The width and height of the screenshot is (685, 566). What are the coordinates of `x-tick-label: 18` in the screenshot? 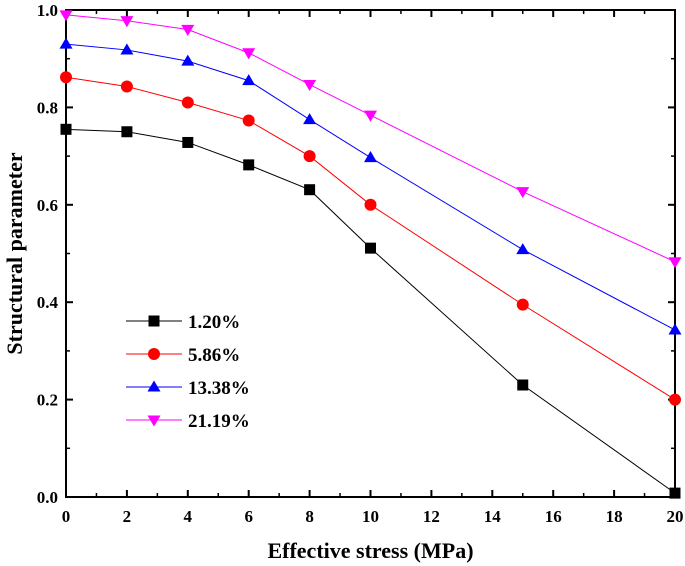 It's located at (614, 516).